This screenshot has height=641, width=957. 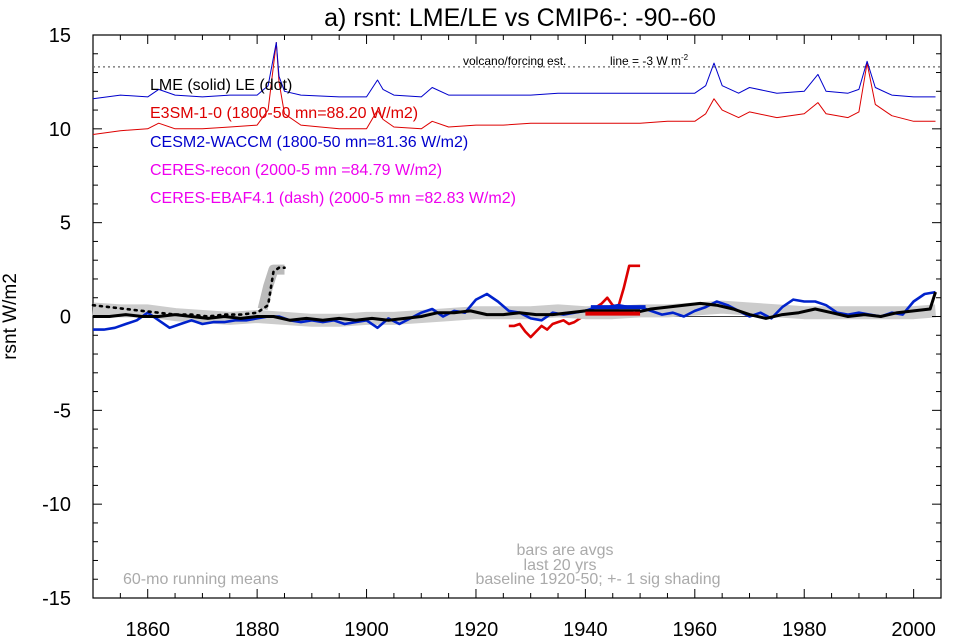 What do you see at coordinates (565, 550) in the screenshot?
I see `bars-note: bars are avgs` at bounding box center [565, 550].